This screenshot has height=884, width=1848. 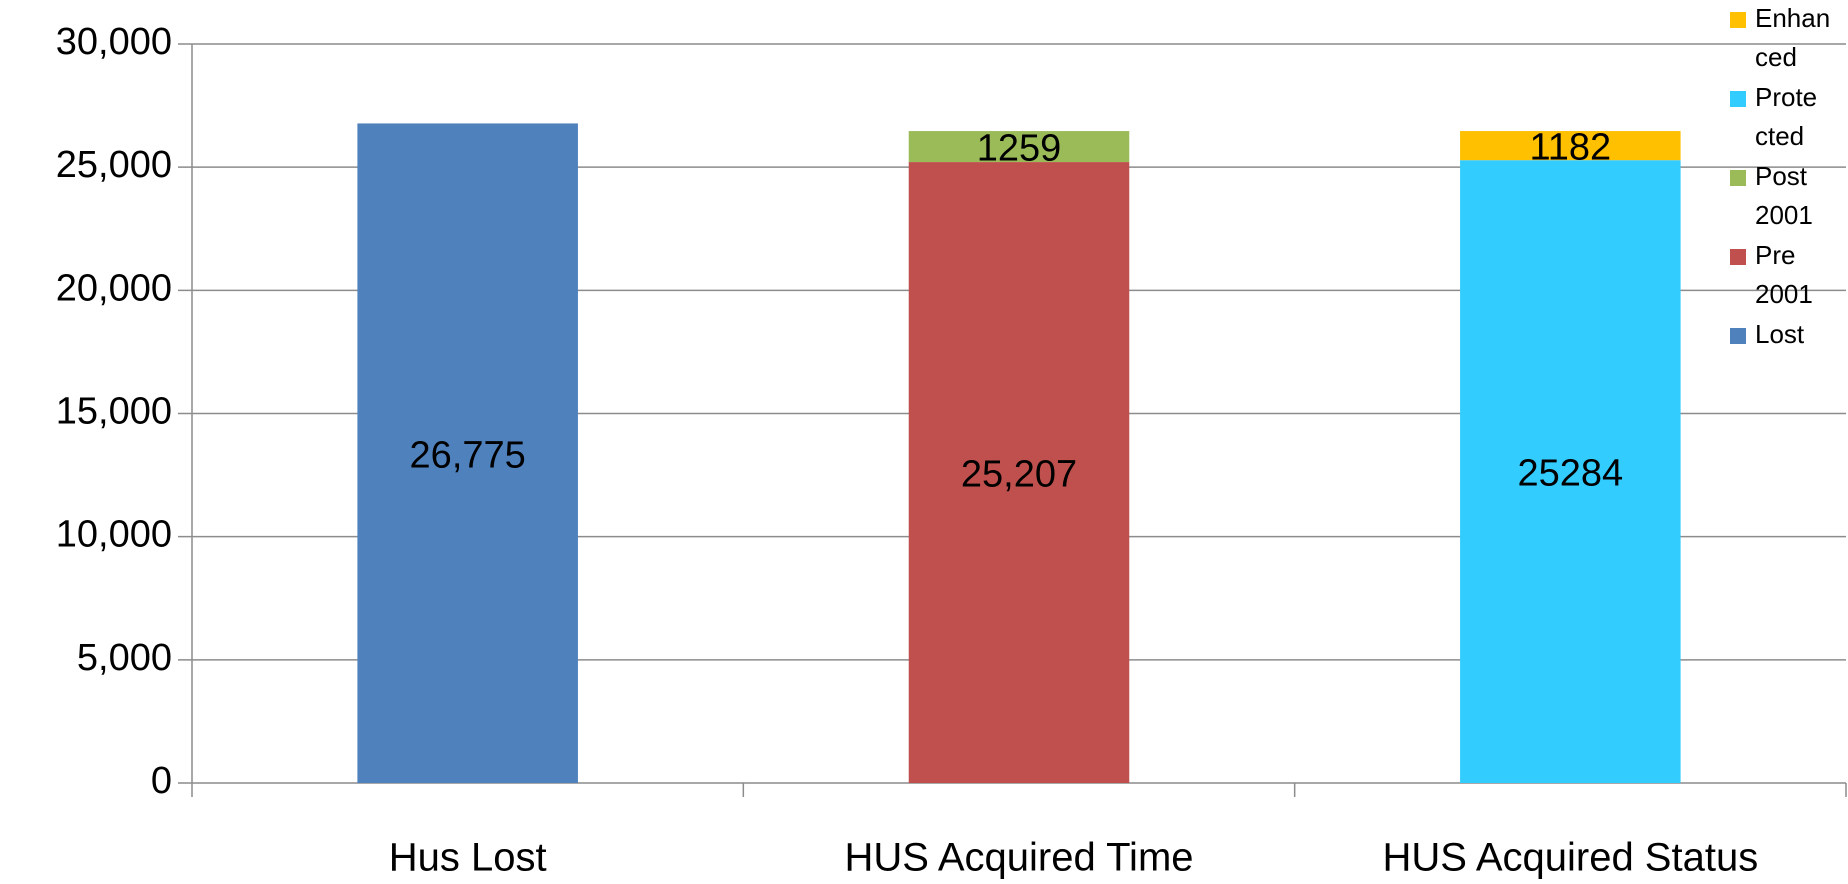 What do you see at coordinates (114, 42) in the screenshot?
I see `y-tick-label: 30,000` at bounding box center [114, 42].